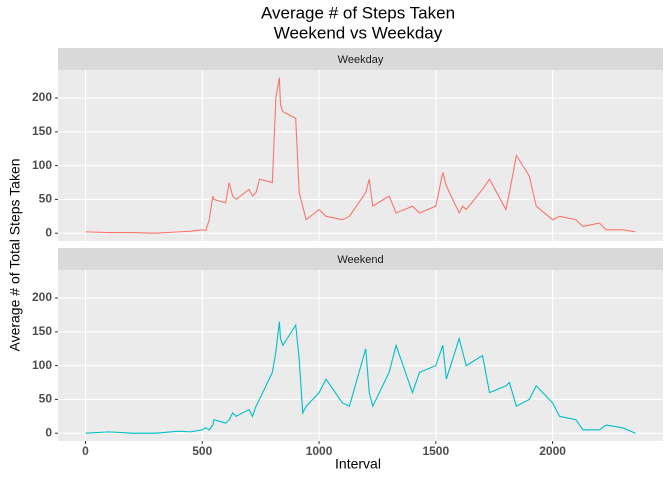 This screenshot has height=485, width=672. Describe the element at coordinates (358, 464) in the screenshot. I see `x-axis-label: Interval` at that location.